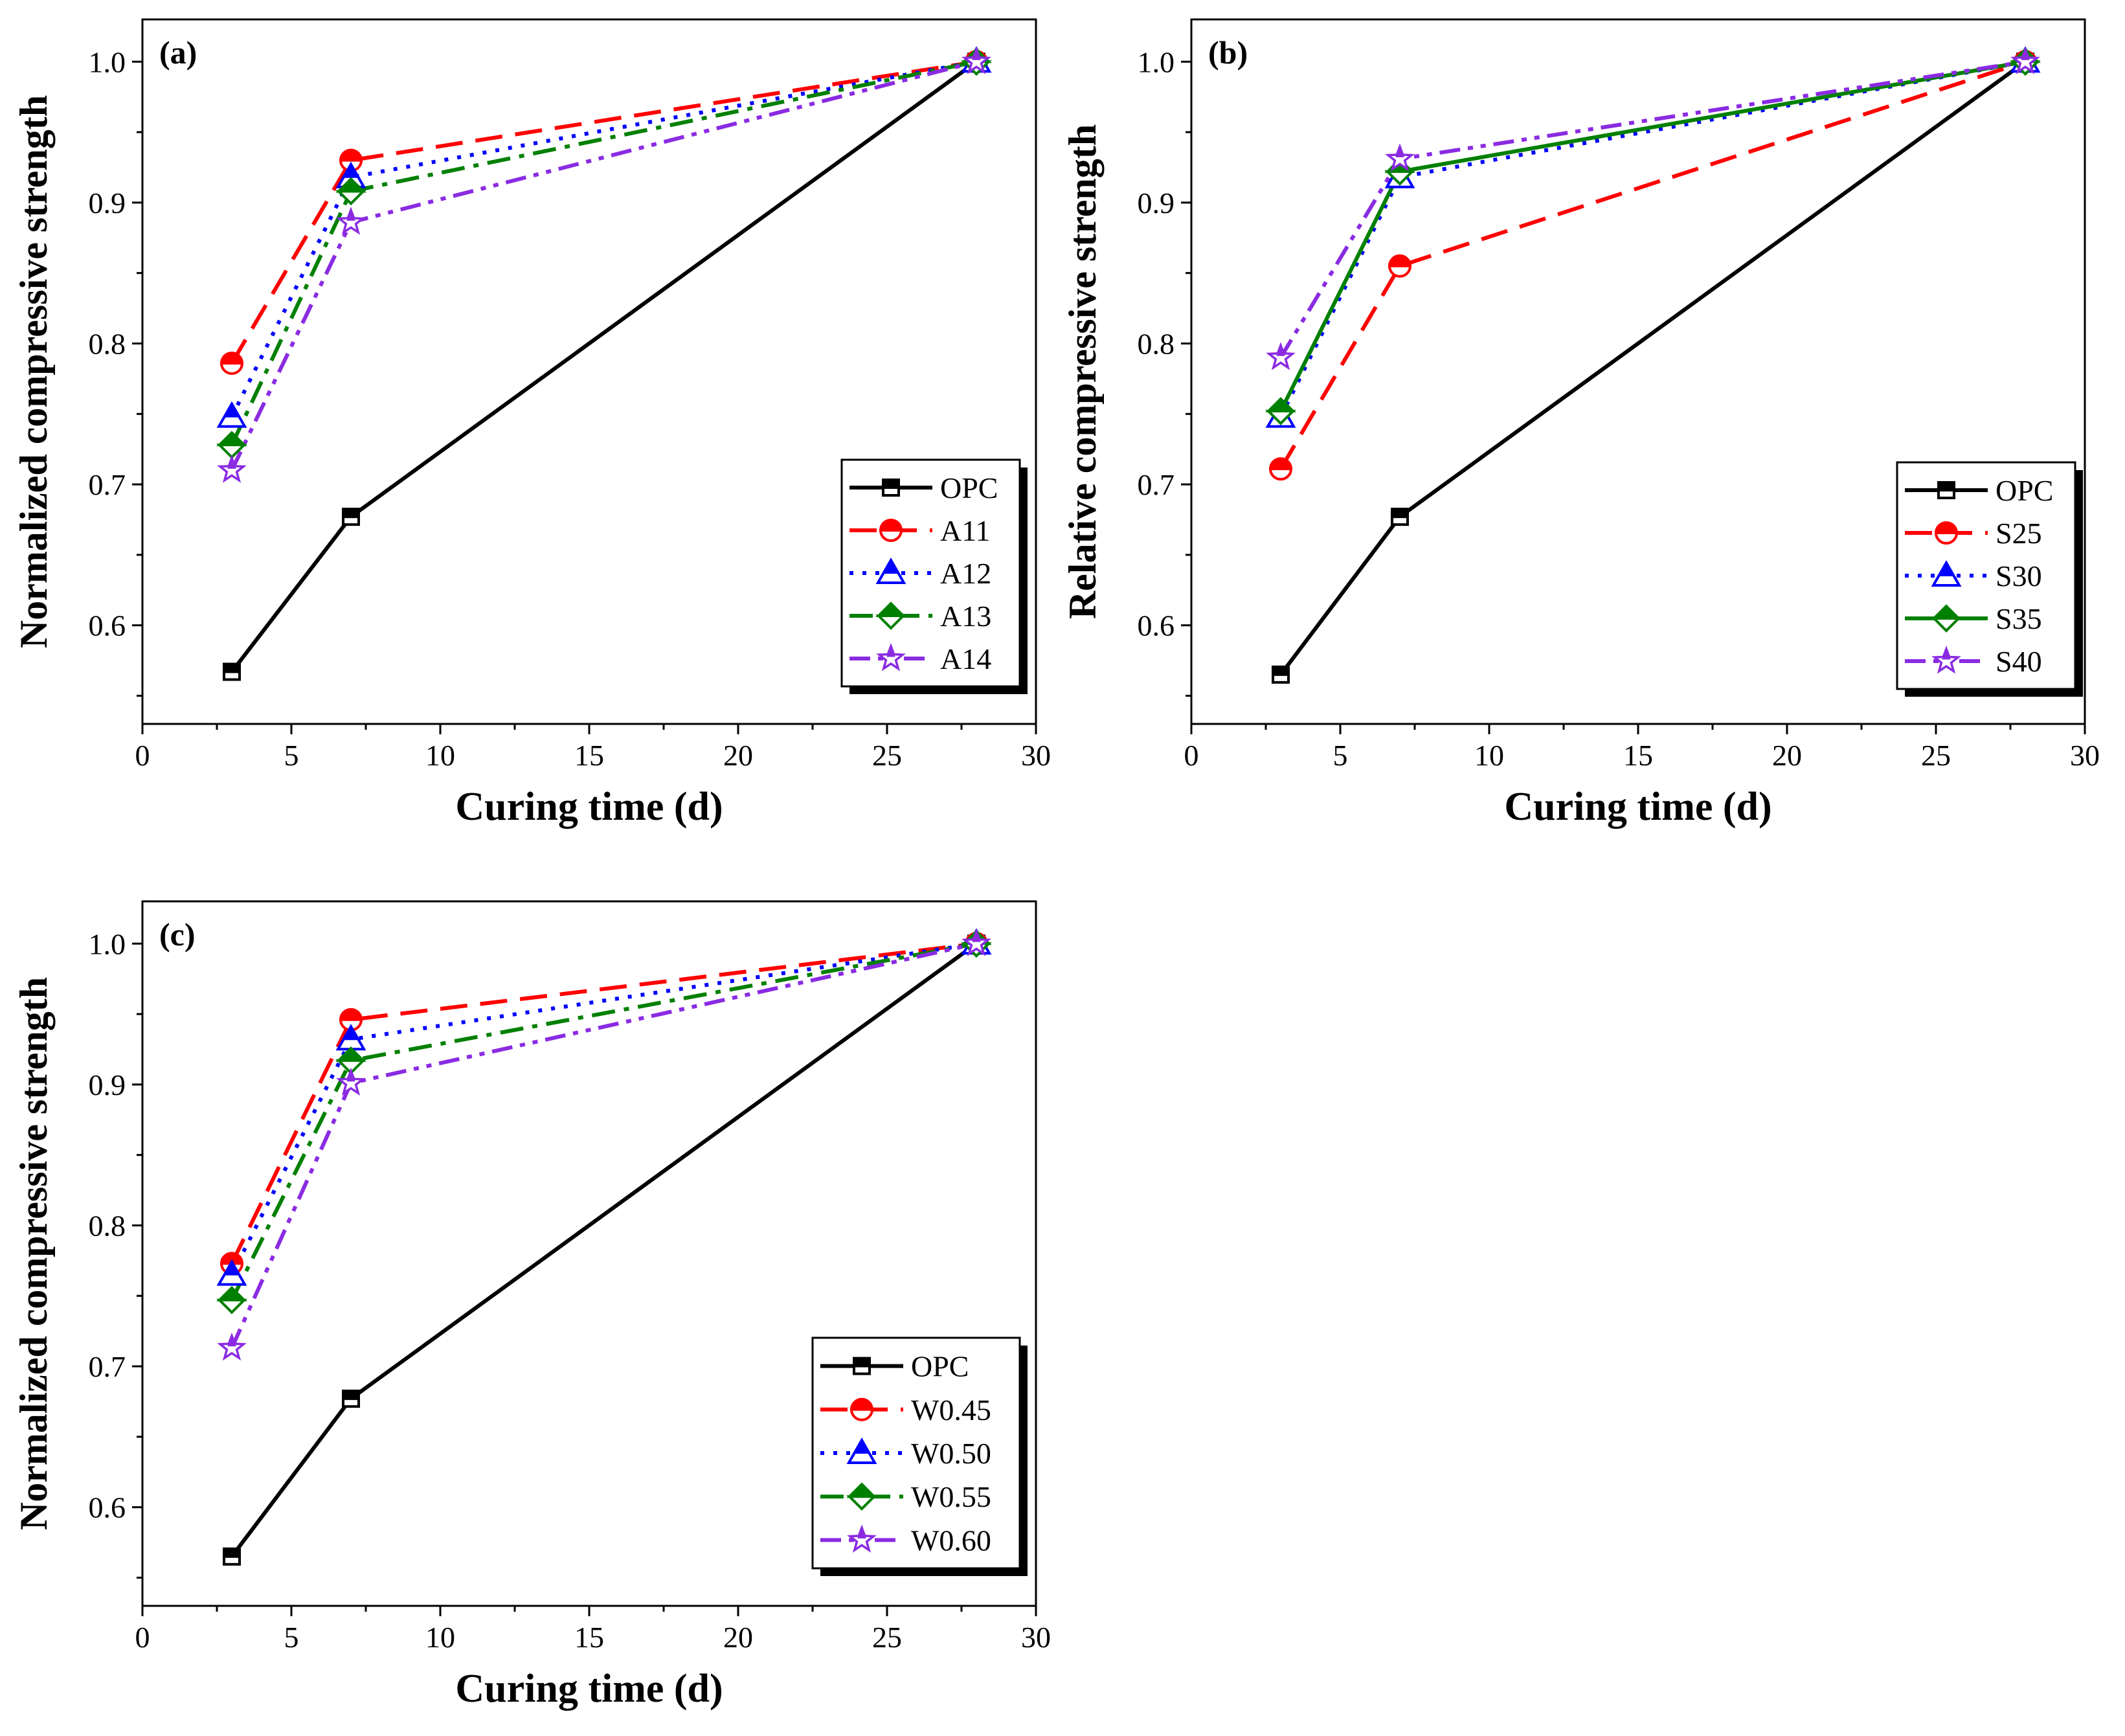  I want to click on chart-0-xtick-label-4: 20, so click(738, 756).